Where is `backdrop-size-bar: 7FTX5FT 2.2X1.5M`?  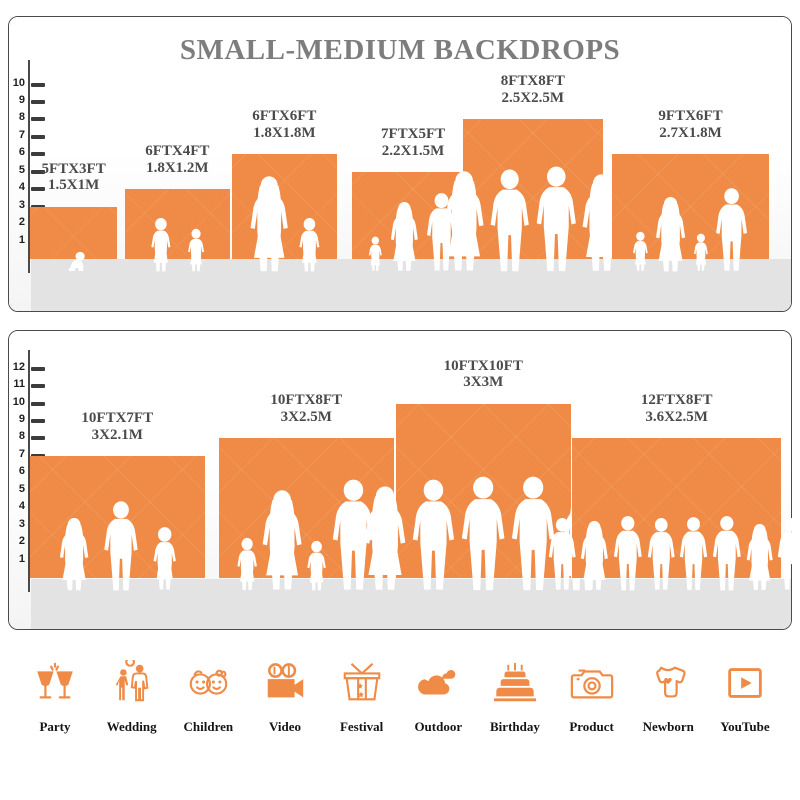
backdrop-size-bar: 7FTX5FT 2.2X1.5M is located at coordinates (413, 198).